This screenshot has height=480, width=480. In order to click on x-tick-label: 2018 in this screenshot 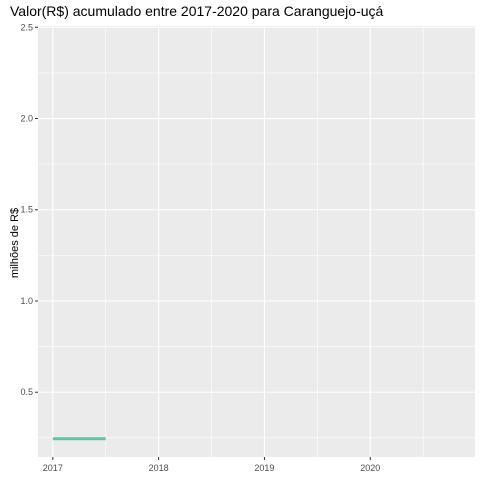, I will do `click(159, 468)`.